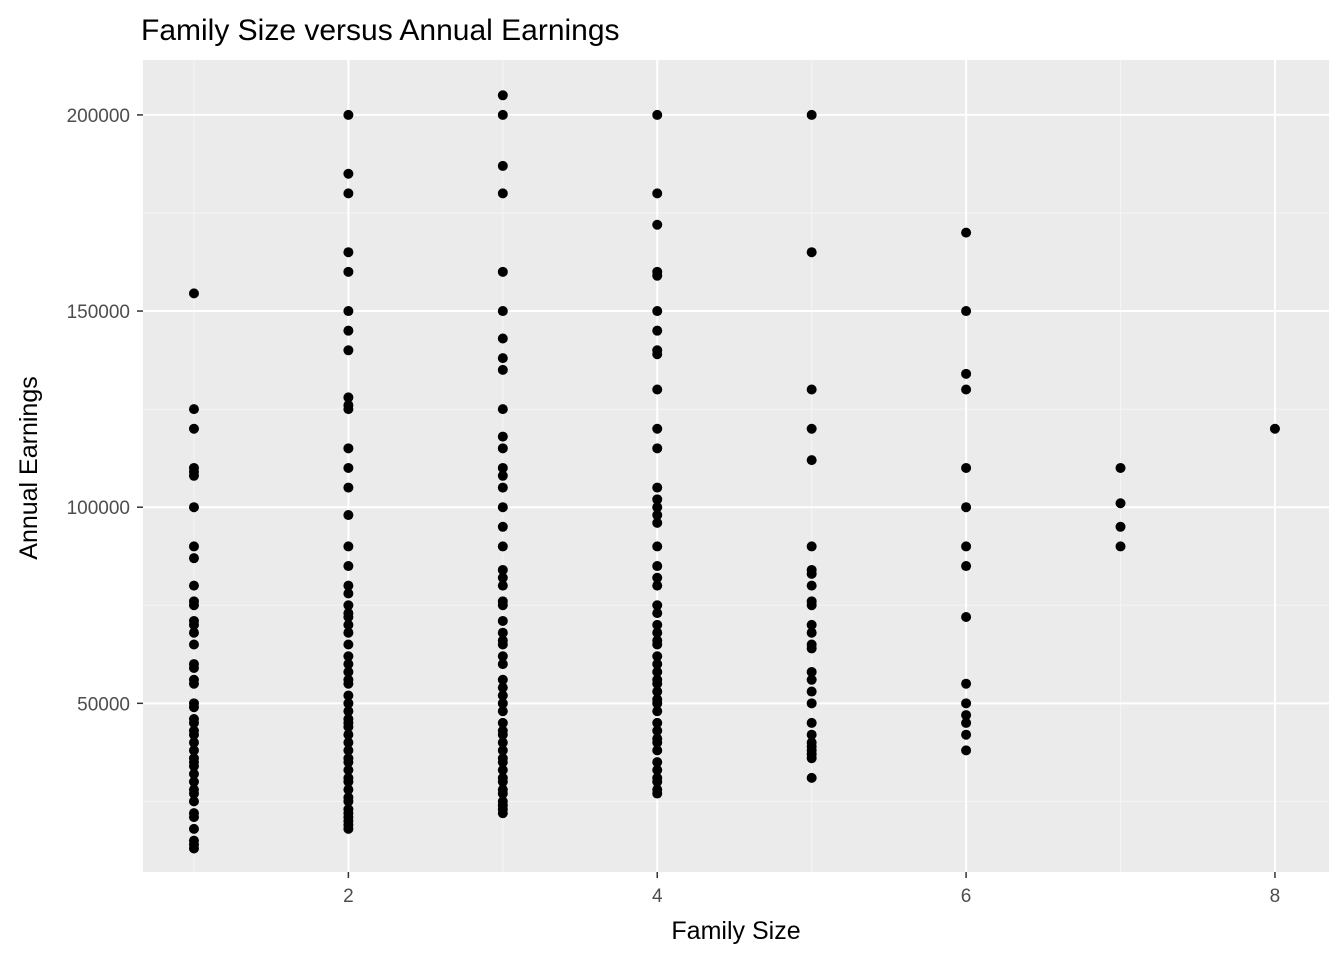 This screenshot has height=960, width=1344. What do you see at coordinates (98, 312) in the screenshot?
I see `y-tick-label: 150000` at bounding box center [98, 312].